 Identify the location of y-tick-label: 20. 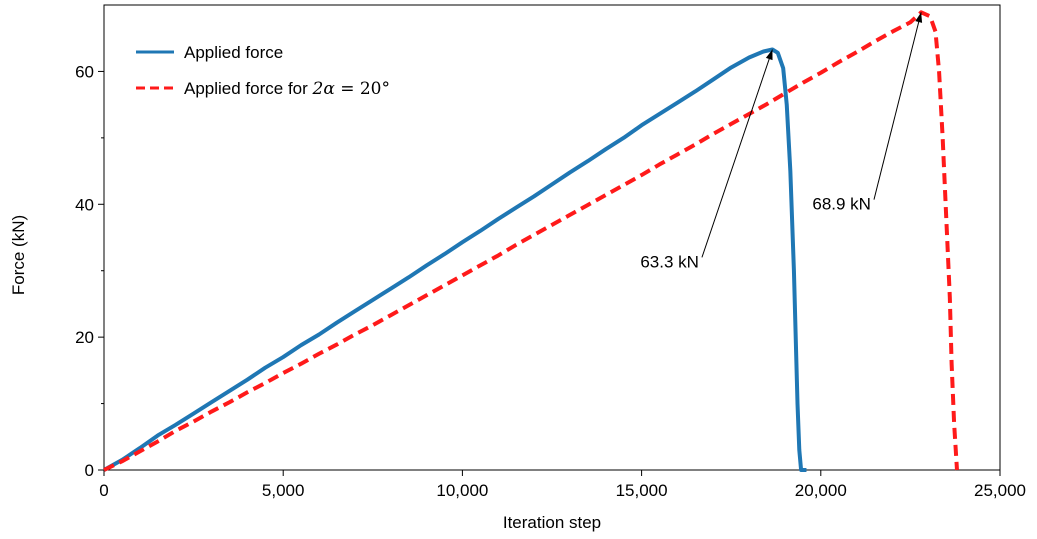
(84, 337).